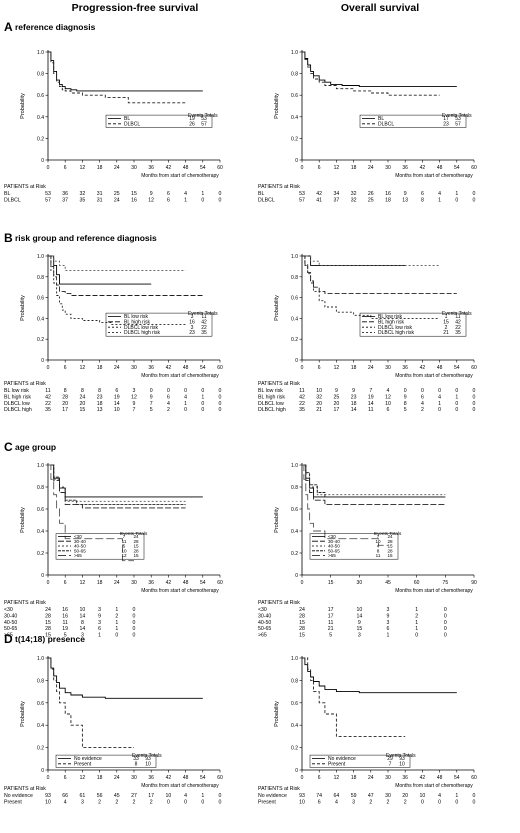 This screenshot has height=833, width=520. What do you see at coordinates (388, 610) in the screenshot?
I see `chart-6-risk-value: 3` at bounding box center [388, 610].